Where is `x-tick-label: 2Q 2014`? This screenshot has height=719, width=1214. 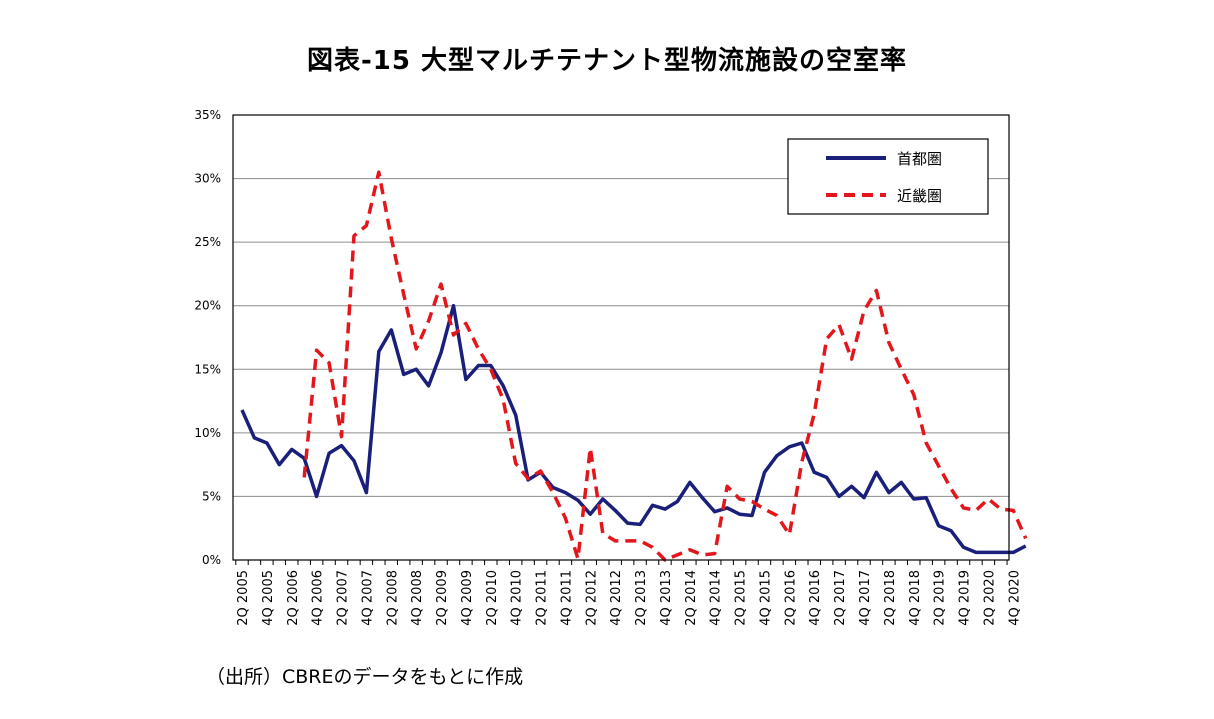 x-tick-label: 2Q 2014 is located at coordinates (691, 598).